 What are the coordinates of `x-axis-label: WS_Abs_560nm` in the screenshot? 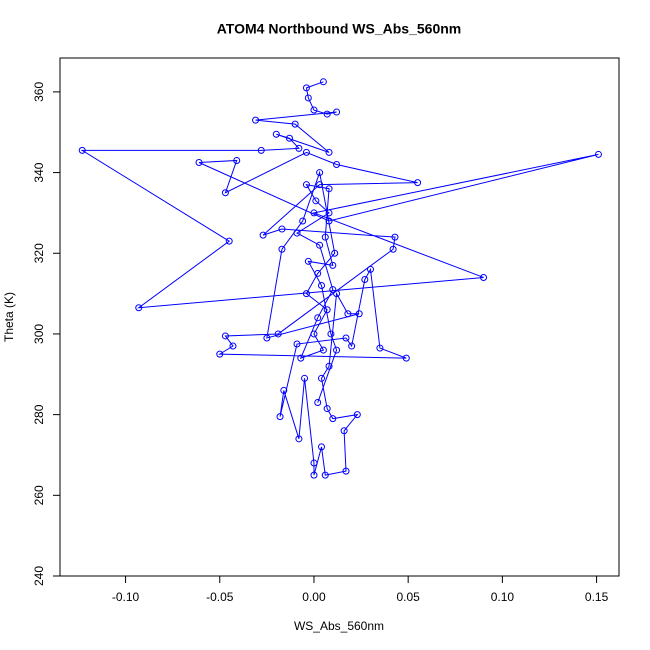 It's located at (339, 626).